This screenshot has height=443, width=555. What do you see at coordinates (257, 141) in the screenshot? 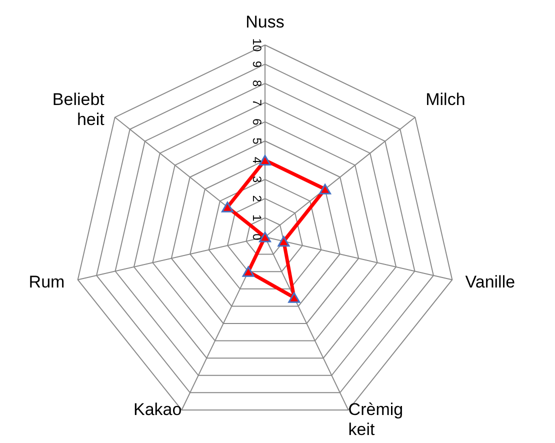
I see `y-tick-label: 5` at bounding box center [257, 141].